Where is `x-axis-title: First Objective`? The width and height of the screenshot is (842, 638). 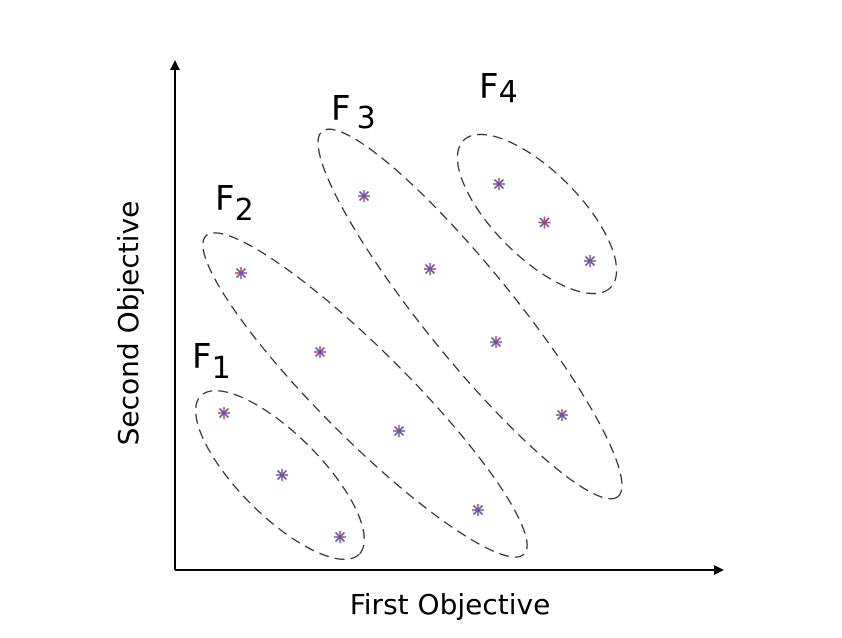 x-axis-title: First Objective is located at coordinates (450, 604).